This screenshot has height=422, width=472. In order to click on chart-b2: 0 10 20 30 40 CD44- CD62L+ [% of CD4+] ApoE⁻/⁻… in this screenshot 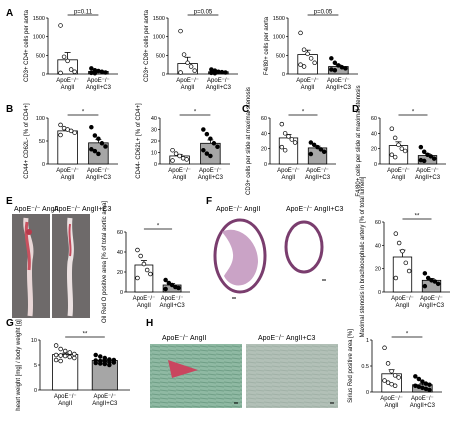, I will do `click(183, 142)`.